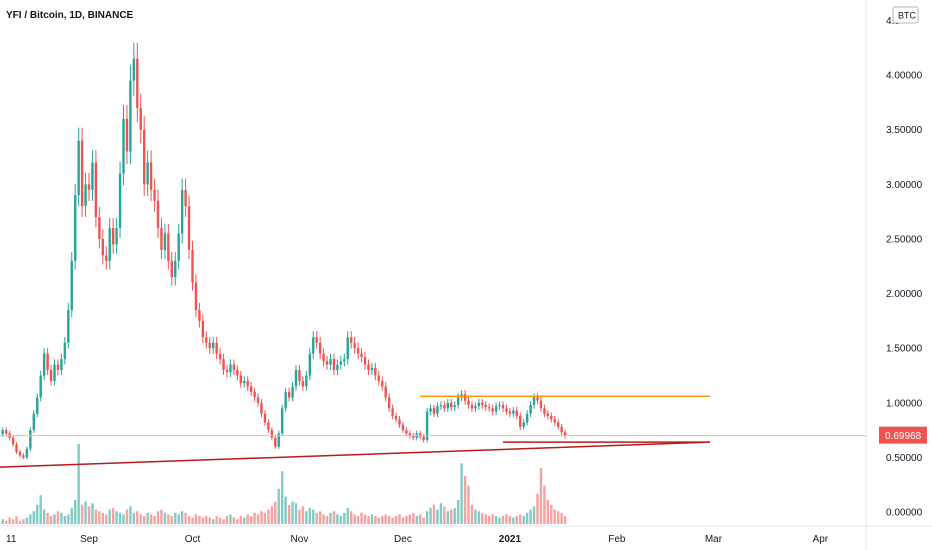  I want to click on y-tick-label: 2.00000, so click(904, 294).